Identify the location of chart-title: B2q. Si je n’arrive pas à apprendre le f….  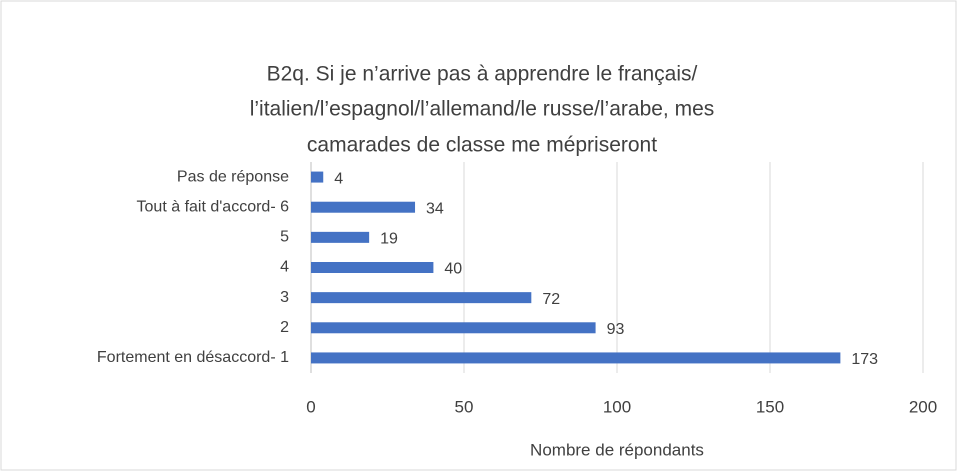
(482, 110).